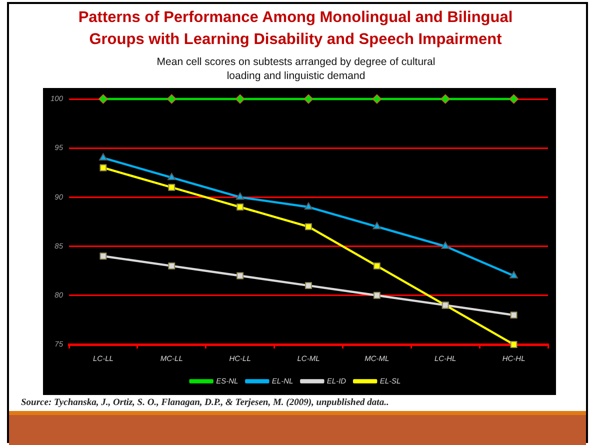  Describe the element at coordinates (295, 29) in the screenshot. I see `chart-title: Patterns of Performance Among Monolingual and Bilingual Groups with Learning Disability and Speech Impairment` at that location.